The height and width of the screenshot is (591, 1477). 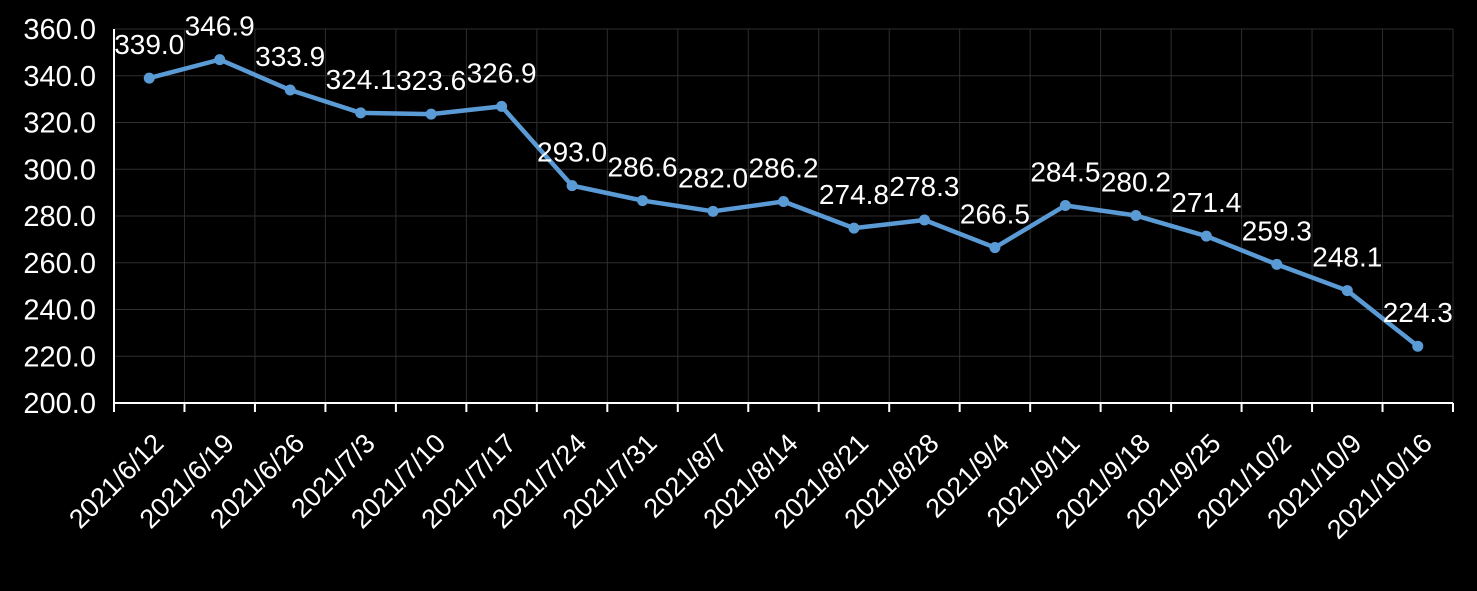 I want to click on y-tick-label: 360.0, so click(x=59, y=30).